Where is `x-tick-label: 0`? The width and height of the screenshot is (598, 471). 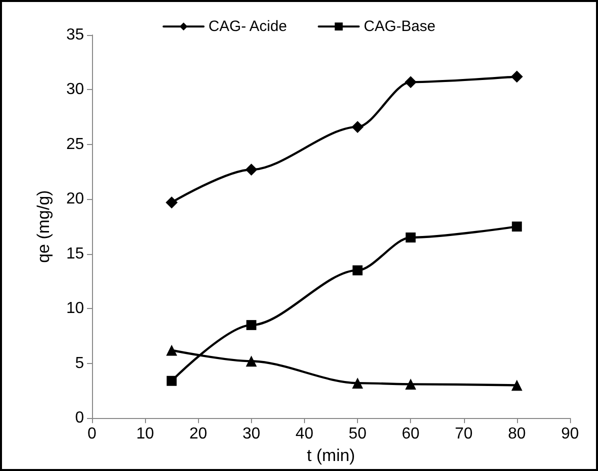 x-tick-label: 0 is located at coordinates (92, 434).